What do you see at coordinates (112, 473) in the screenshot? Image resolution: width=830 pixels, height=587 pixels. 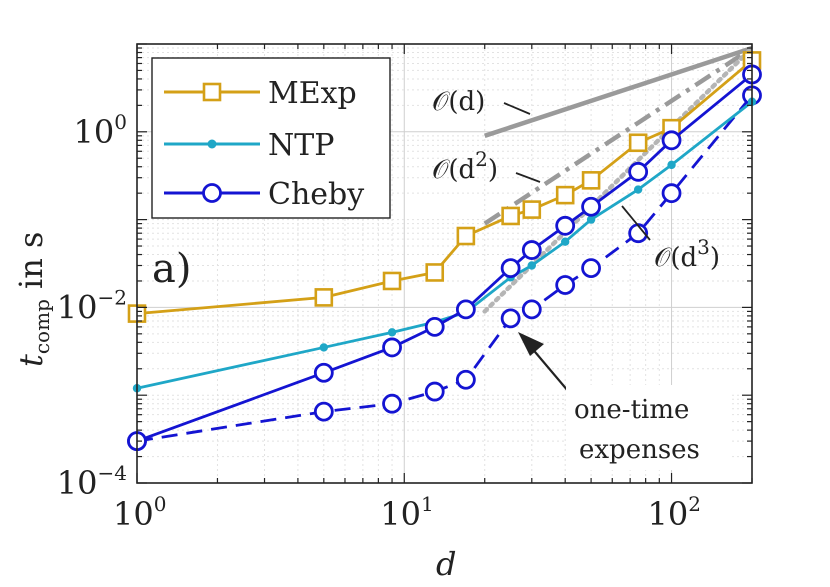 I see `y-tick-label-exp: −4` at bounding box center [112, 473].